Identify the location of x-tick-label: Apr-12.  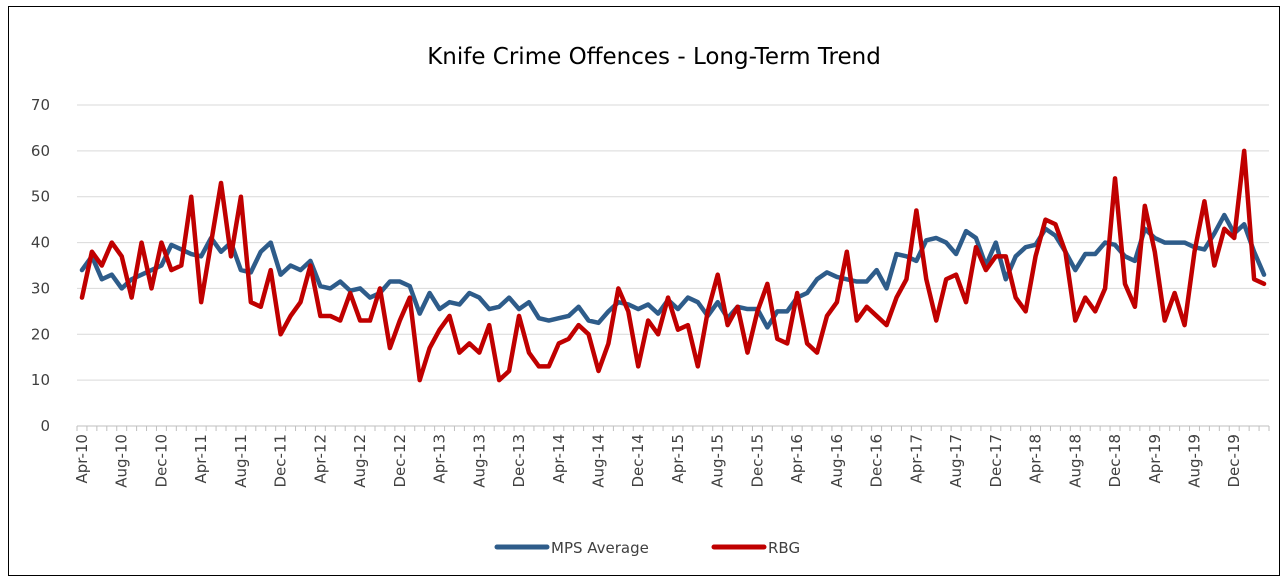
(320, 459).